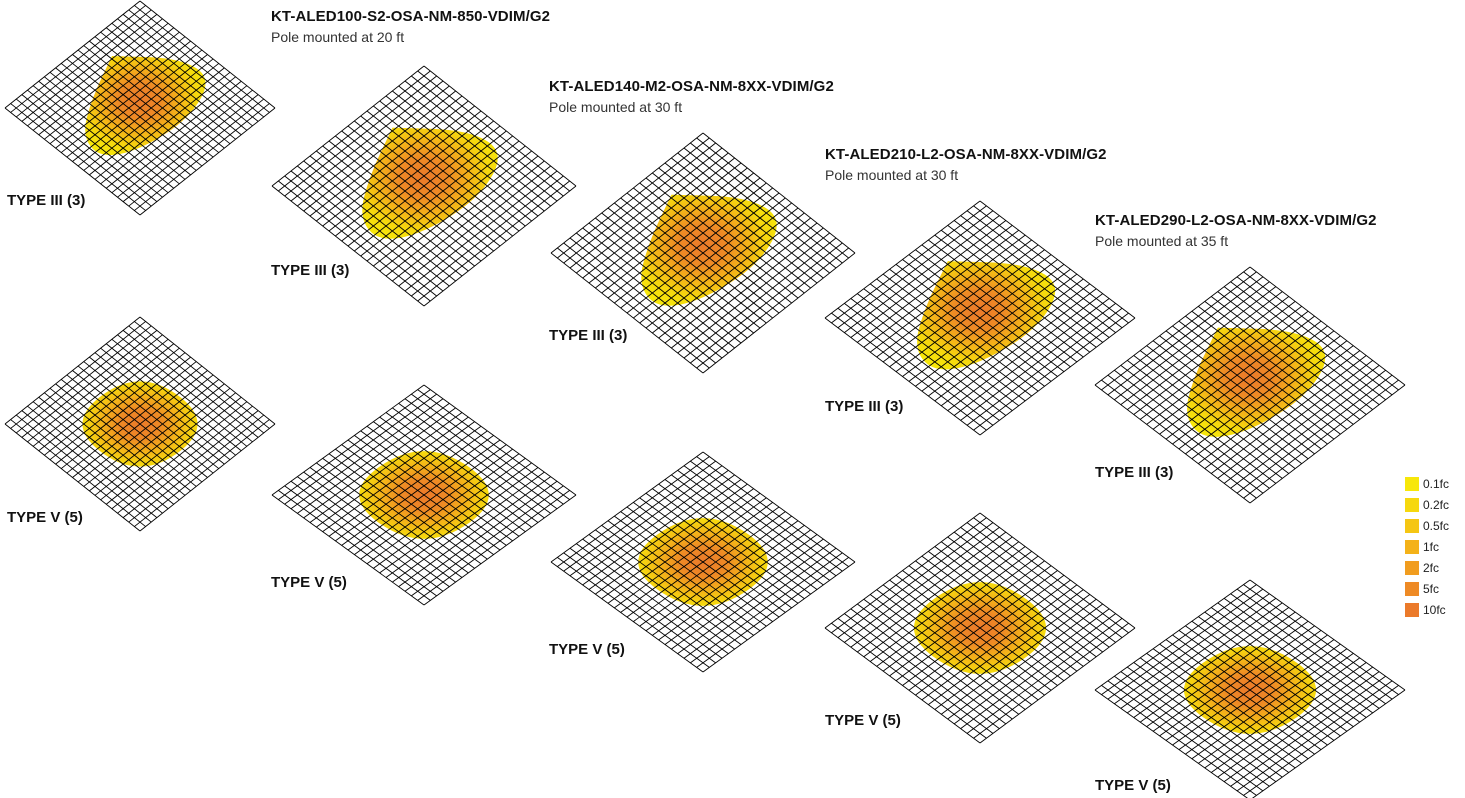 Image resolution: width=1465 pixels, height=798 pixels. I want to click on type3-label-2: TYPE III (3), so click(310, 270).